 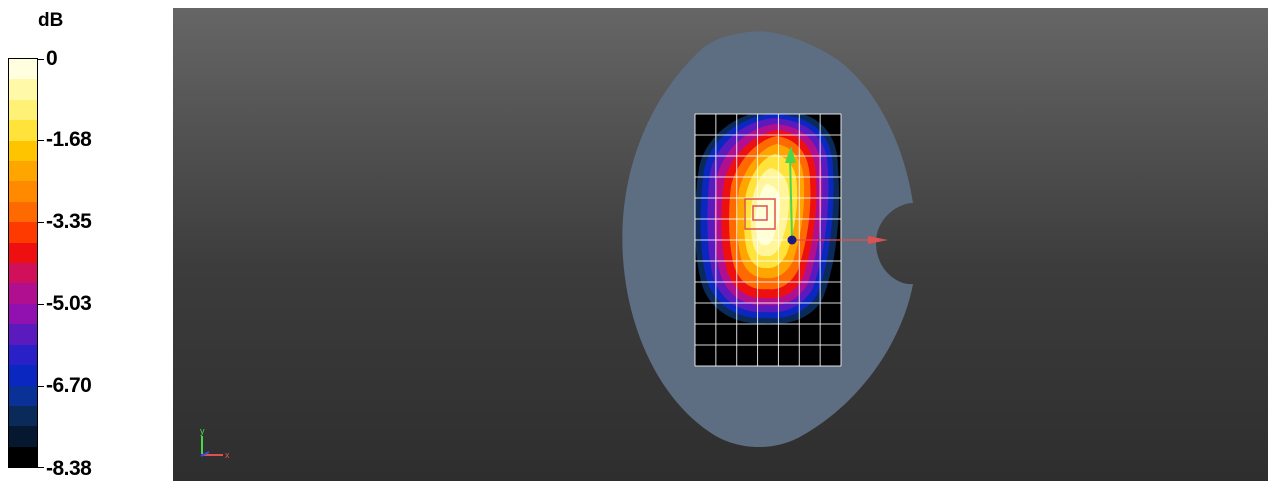 What do you see at coordinates (69, 468) in the screenshot?
I see `tick-label-5: -8.38` at bounding box center [69, 468].